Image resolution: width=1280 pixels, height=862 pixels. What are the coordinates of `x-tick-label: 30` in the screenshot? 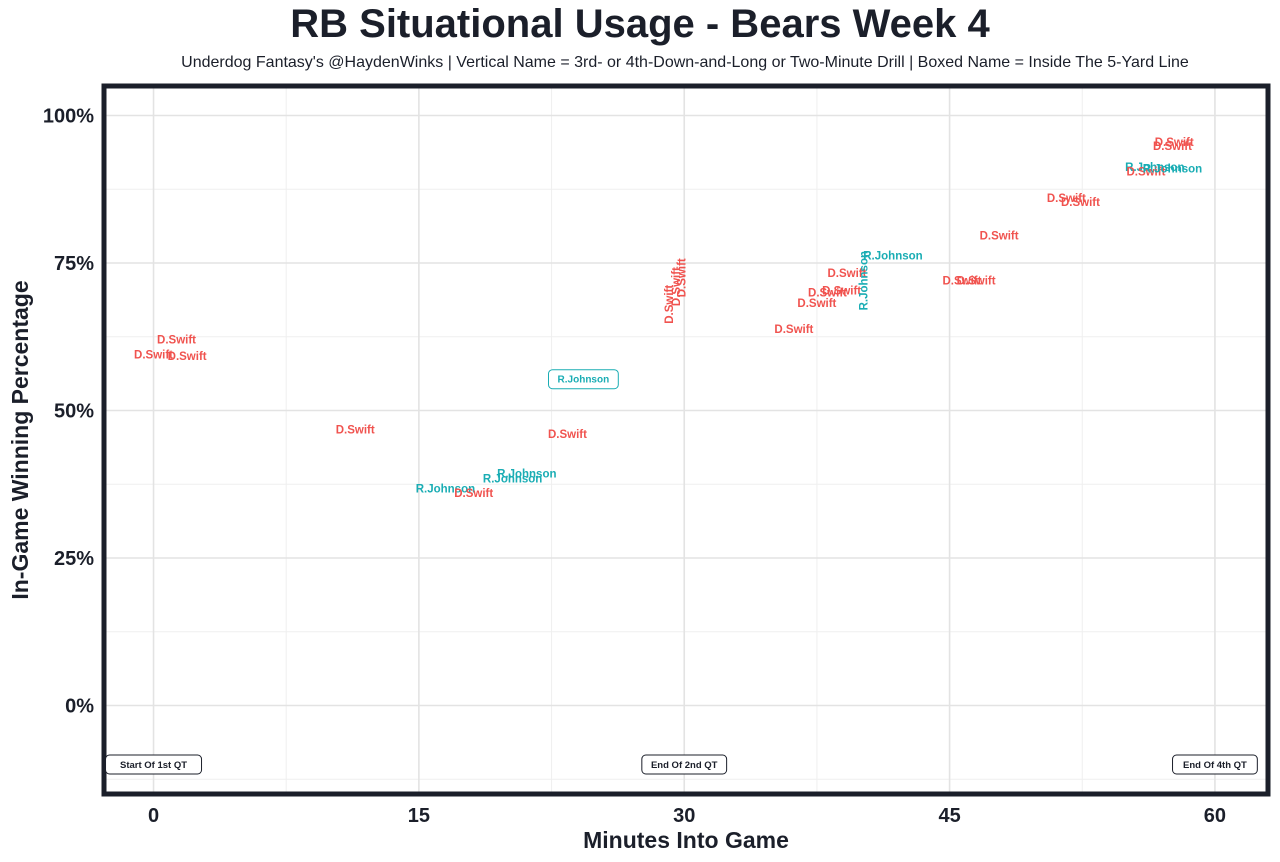 It's located at (684, 816).